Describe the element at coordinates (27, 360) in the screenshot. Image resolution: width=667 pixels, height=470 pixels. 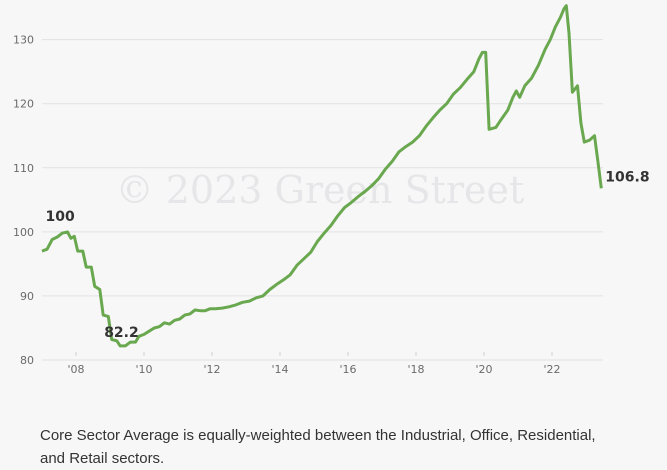
I see `y-tick-label: 80` at that location.